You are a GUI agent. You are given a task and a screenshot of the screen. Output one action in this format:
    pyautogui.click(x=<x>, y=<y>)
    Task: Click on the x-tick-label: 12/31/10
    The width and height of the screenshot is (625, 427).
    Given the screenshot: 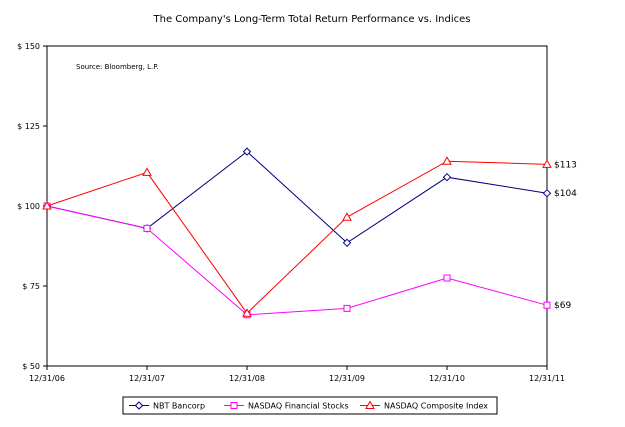 What is the action you would take?
    pyautogui.click(x=447, y=378)
    